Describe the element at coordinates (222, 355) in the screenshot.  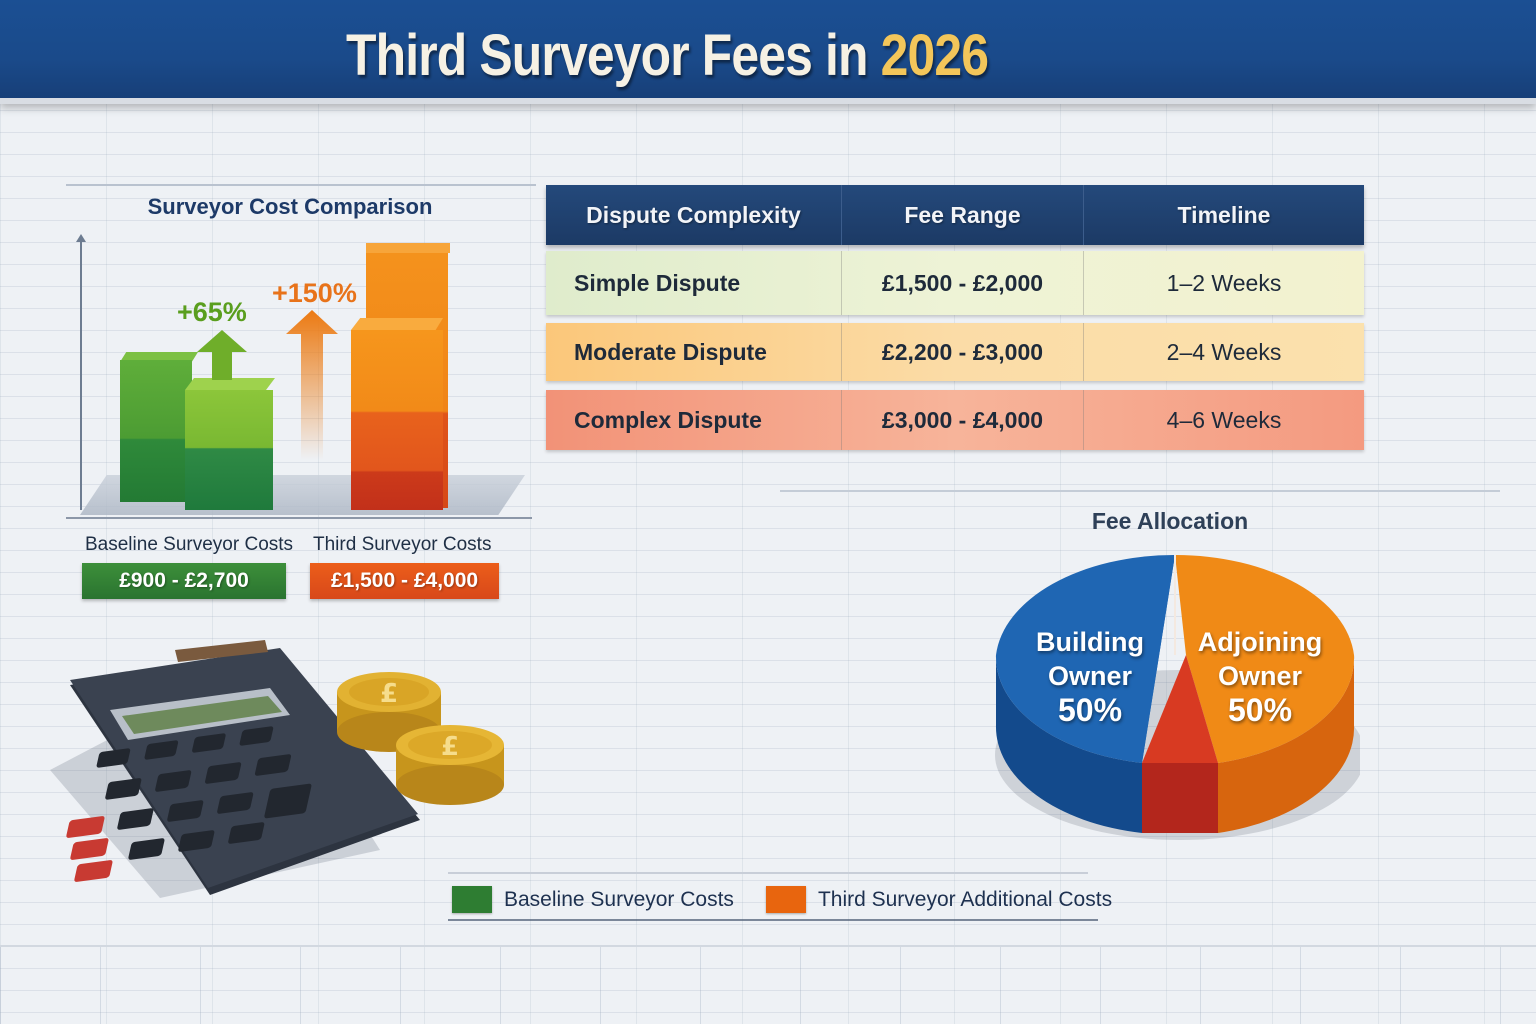
I see `increase-arrow-green-icon` at that location.